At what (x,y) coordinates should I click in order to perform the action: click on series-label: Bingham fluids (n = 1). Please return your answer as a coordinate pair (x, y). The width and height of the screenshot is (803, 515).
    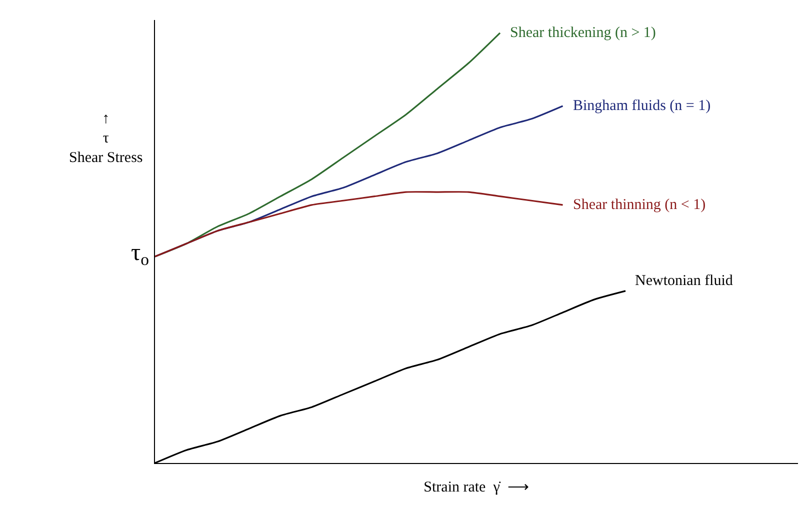
    Looking at the image, I should click on (642, 106).